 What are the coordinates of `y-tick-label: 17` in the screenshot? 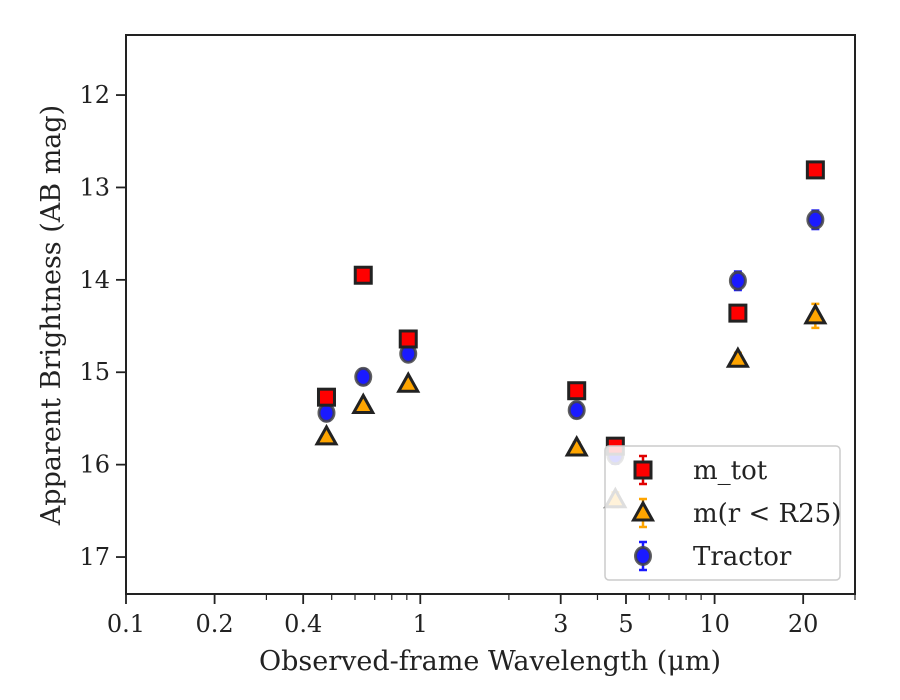 It's located at (94, 557).